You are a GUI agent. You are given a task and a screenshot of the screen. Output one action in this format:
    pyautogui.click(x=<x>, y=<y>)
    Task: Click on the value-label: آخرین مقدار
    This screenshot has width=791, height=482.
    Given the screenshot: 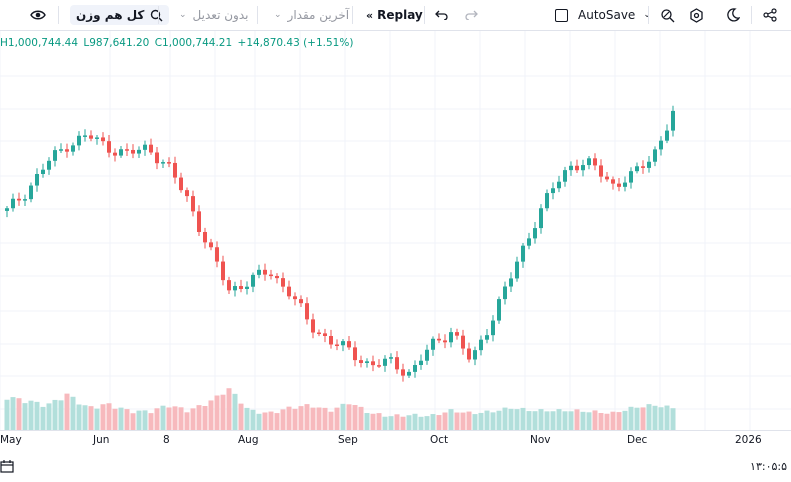 What is the action you would take?
    pyautogui.click(x=318, y=15)
    